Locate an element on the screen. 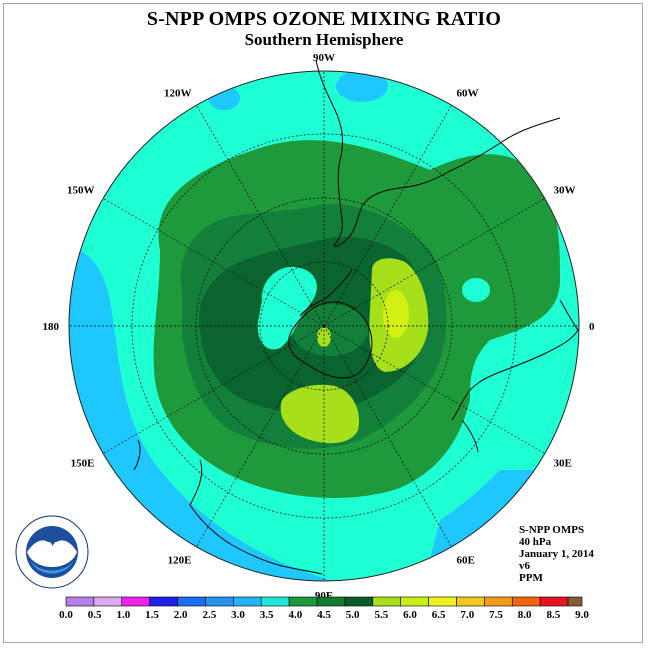 The width and height of the screenshot is (648, 648). coast-new-zealand is located at coordinates (137, 455).